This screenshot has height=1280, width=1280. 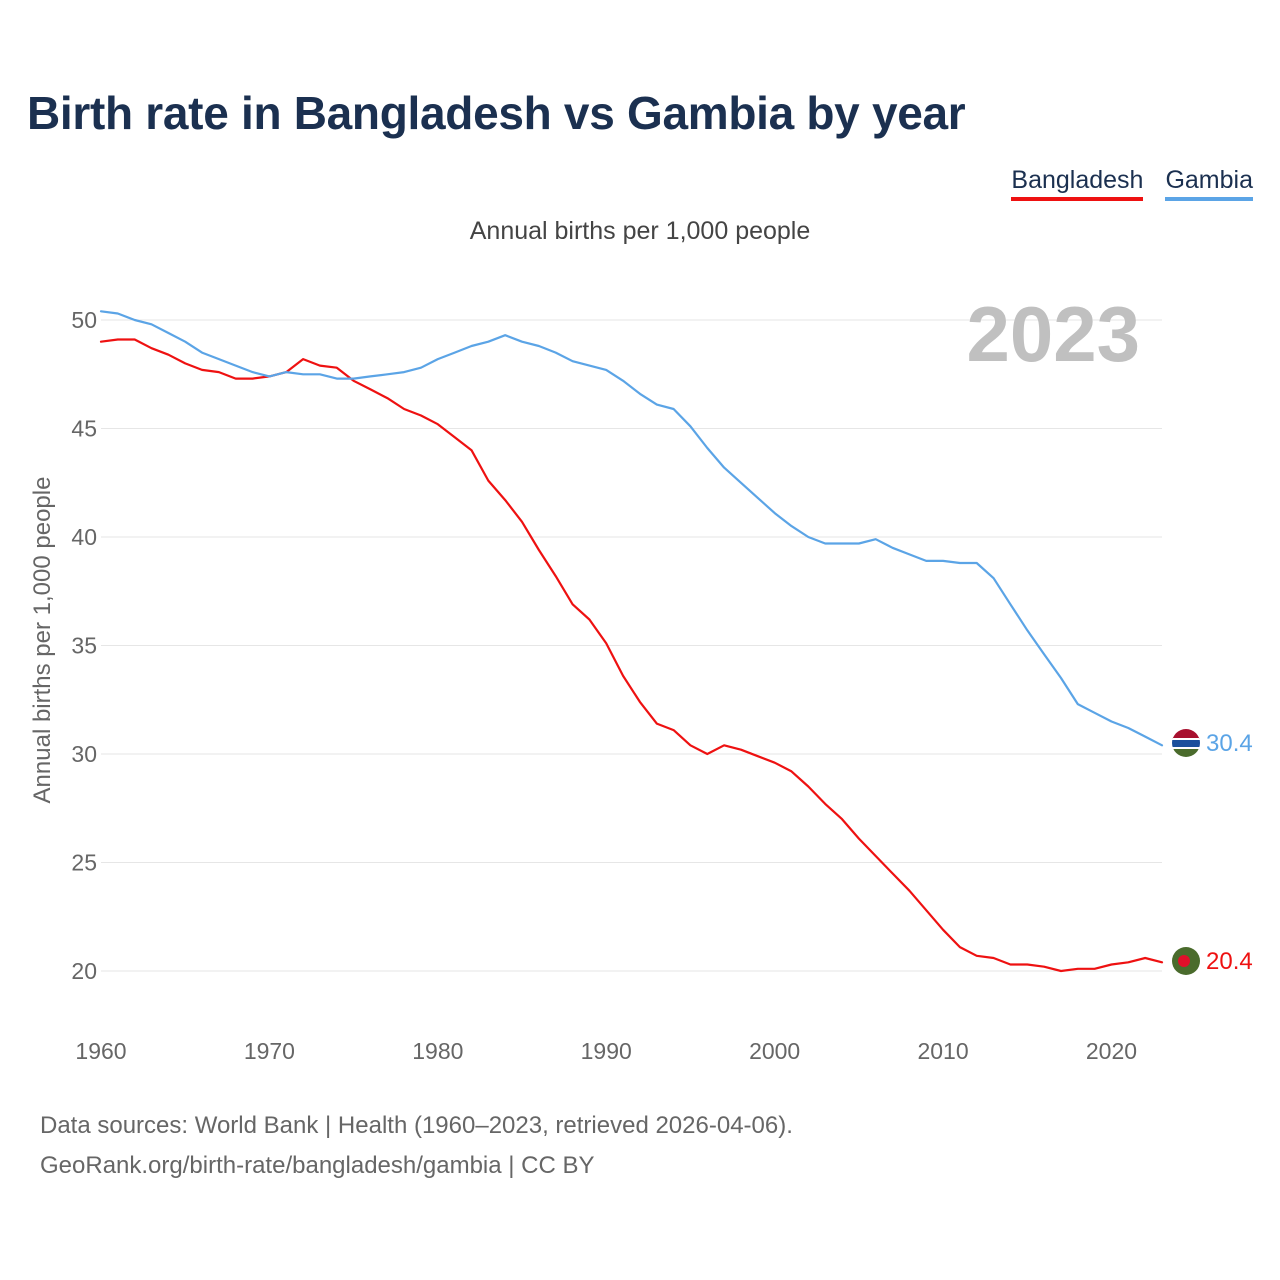 What do you see at coordinates (84, 537) in the screenshot?
I see `y-tick-label: 40` at bounding box center [84, 537].